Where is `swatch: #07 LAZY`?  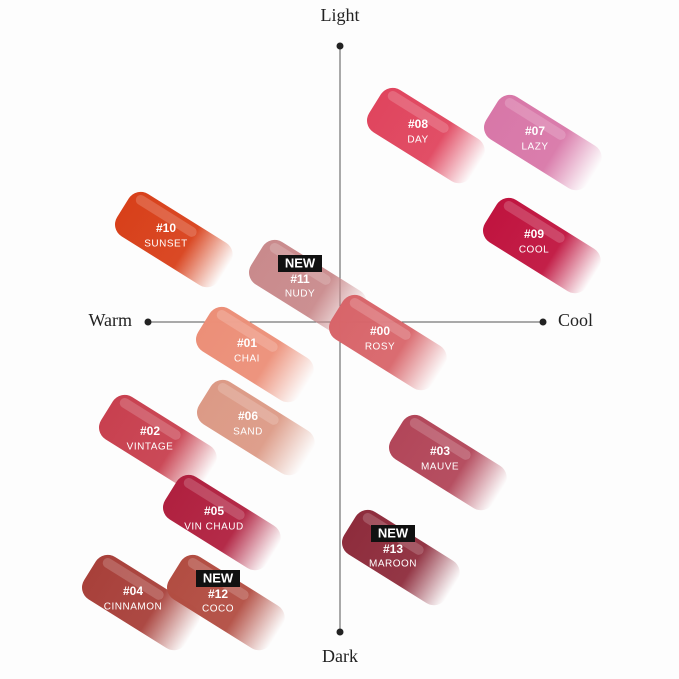 swatch: #07 LAZY is located at coordinates (543, 142).